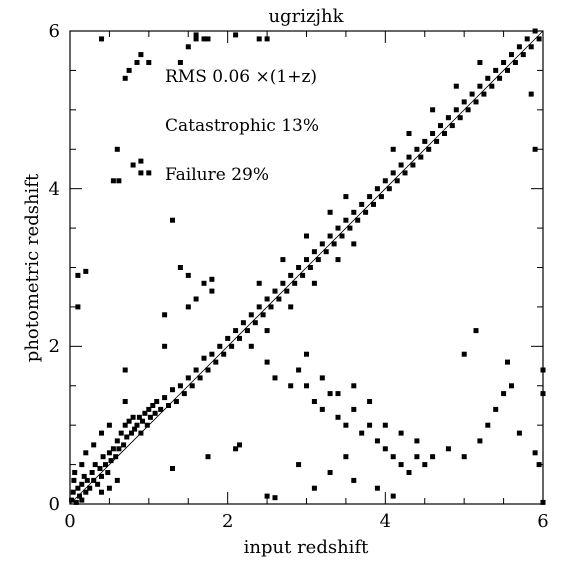  What do you see at coordinates (54, 346) in the screenshot?
I see `y-tick-label-2: 2` at bounding box center [54, 346].